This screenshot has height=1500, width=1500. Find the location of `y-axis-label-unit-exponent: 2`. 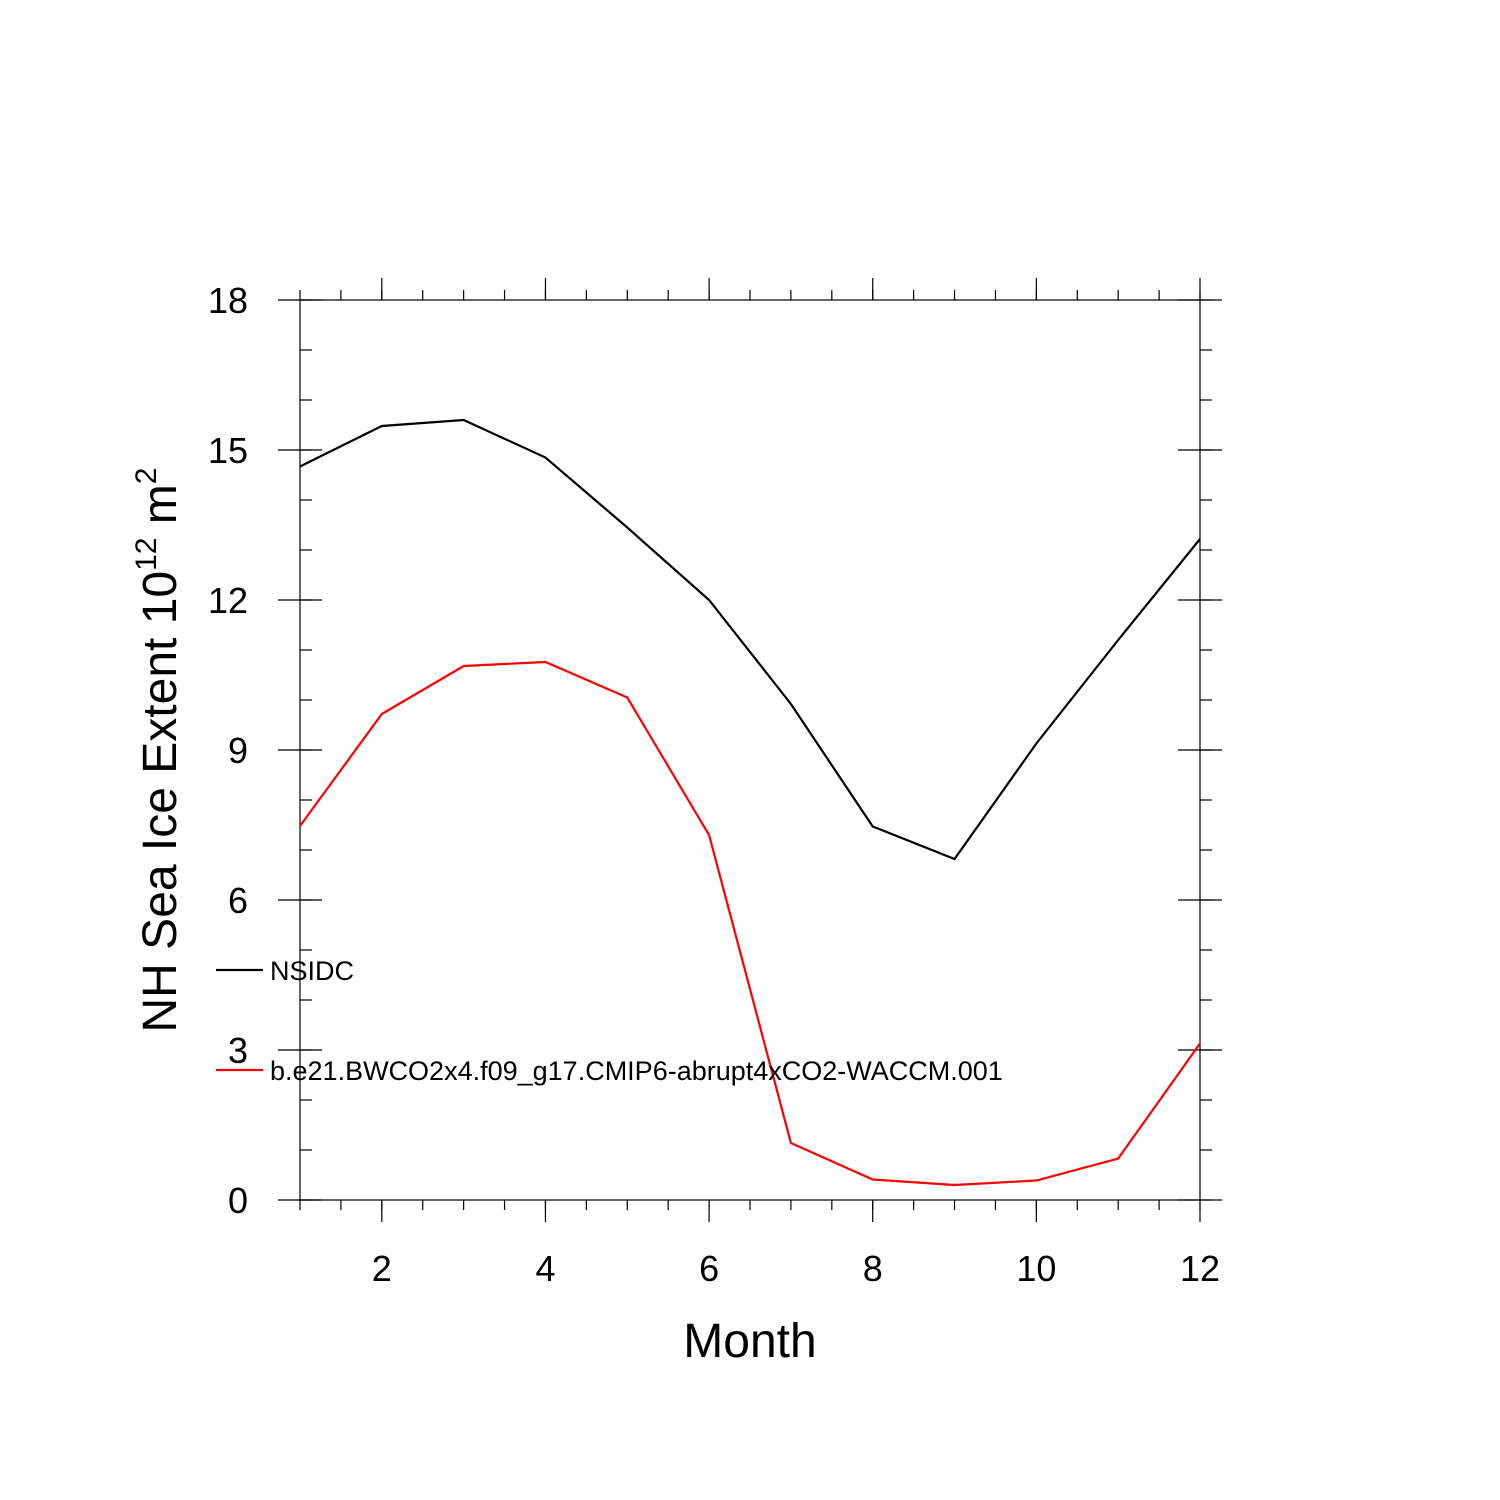

y-axis-label-unit-exponent: 2 is located at coordinates (146, 476).